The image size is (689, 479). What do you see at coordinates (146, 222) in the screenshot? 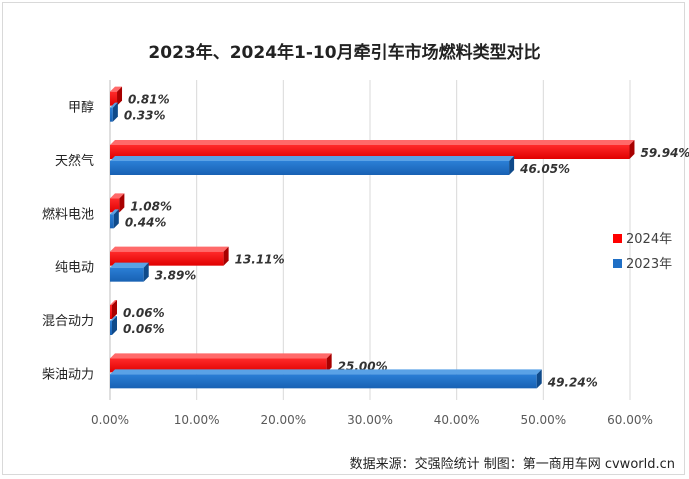
I see `data-label: 0.44%` at bounding box center [146, 222].